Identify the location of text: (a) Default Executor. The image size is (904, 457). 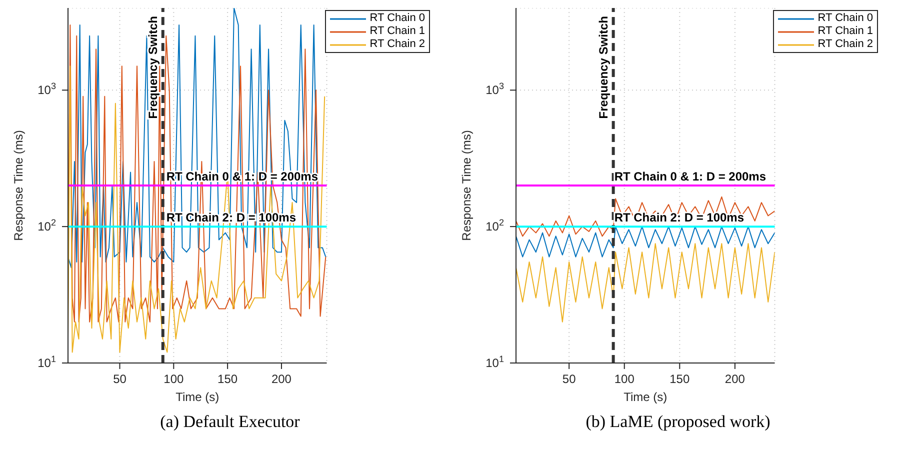
(230, 422).